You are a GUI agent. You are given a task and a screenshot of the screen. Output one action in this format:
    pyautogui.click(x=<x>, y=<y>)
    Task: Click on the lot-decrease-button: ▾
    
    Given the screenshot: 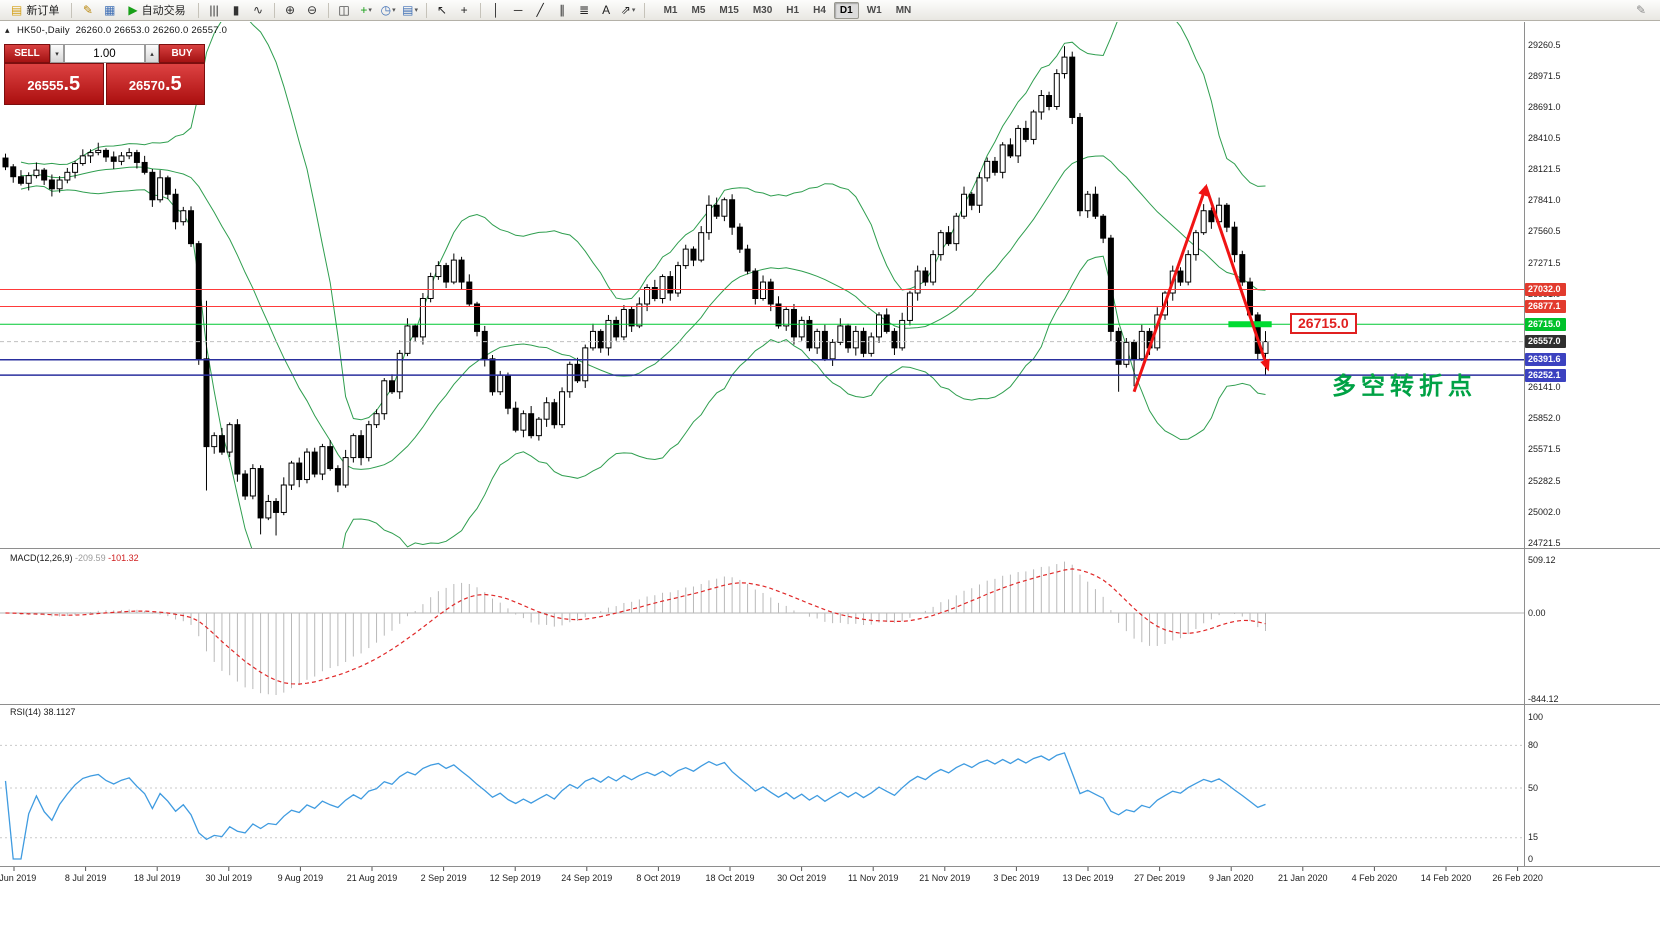 What is the action you would take?
    pyautogui.click(x=57, y=53)
    